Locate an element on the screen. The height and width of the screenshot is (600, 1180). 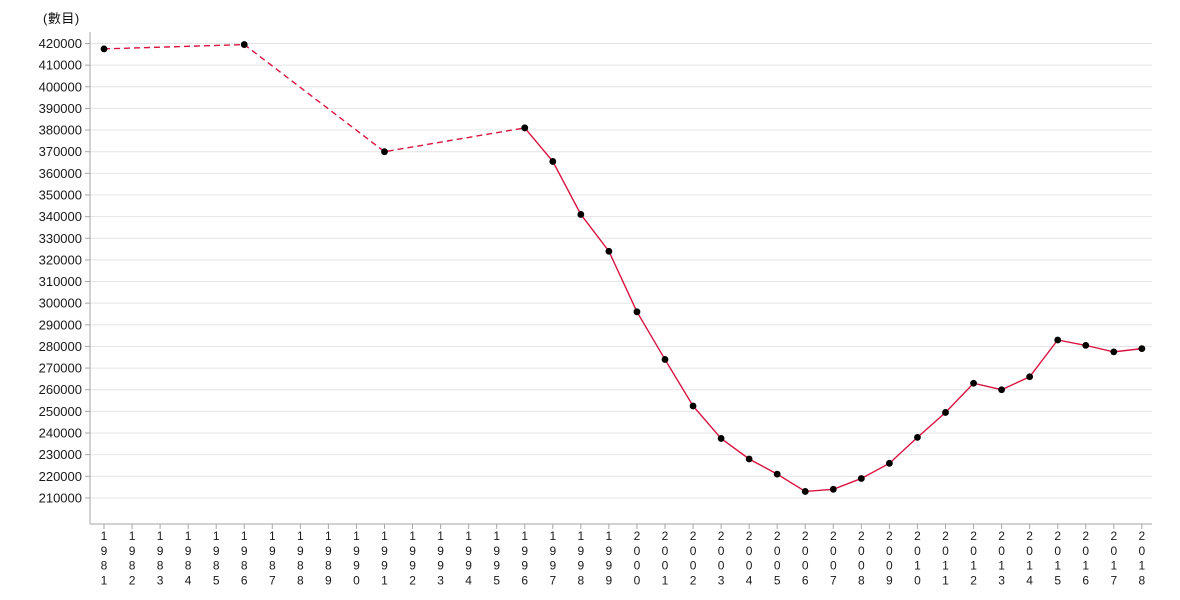
y-tick-label: 250000 is located at coordinates (60, 411).